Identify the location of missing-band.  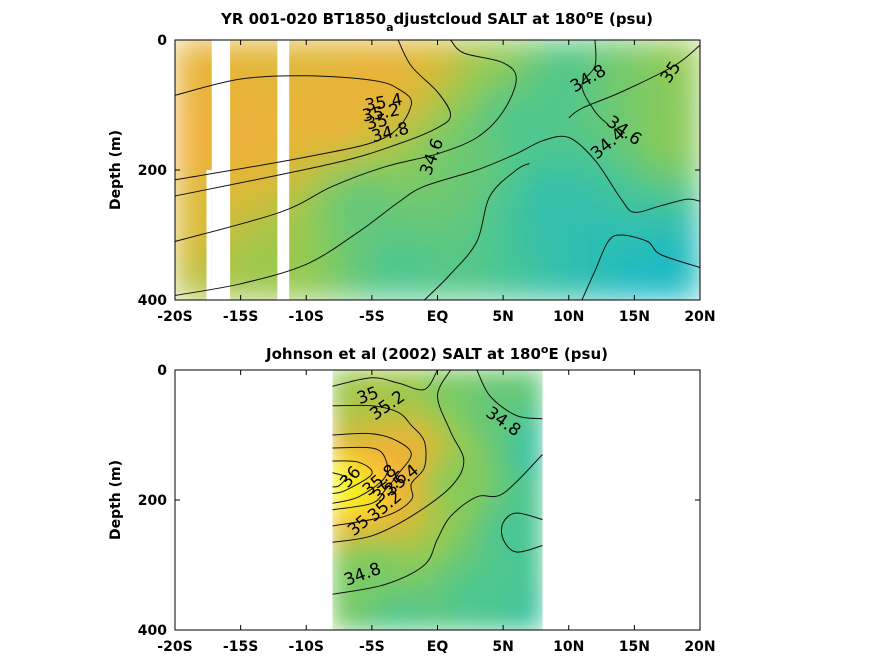
(209, 235).